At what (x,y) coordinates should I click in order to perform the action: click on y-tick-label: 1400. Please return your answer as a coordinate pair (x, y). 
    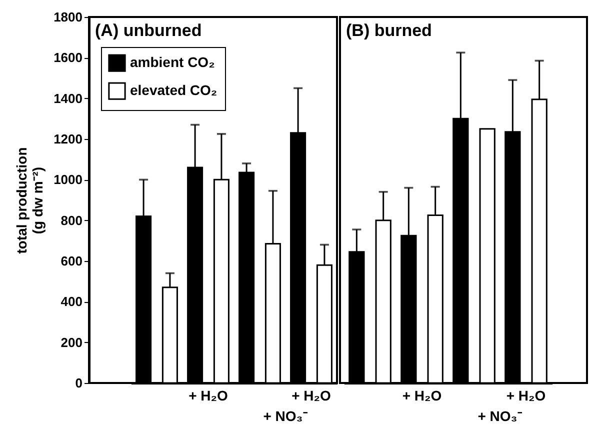
    Looking at the image, I should click on (68, 98).